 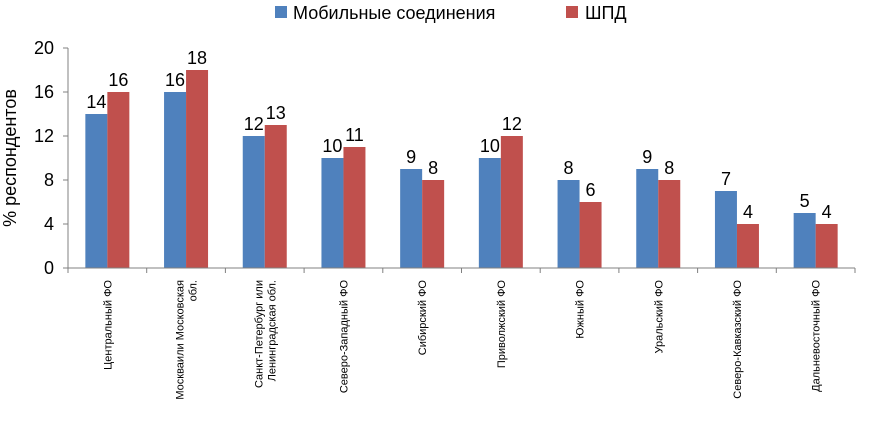 What do you see at coordinates (394, 13) in the screenshot?
I see `legend-label-1: Мобильные соединения` at bounding box center [394, 13].